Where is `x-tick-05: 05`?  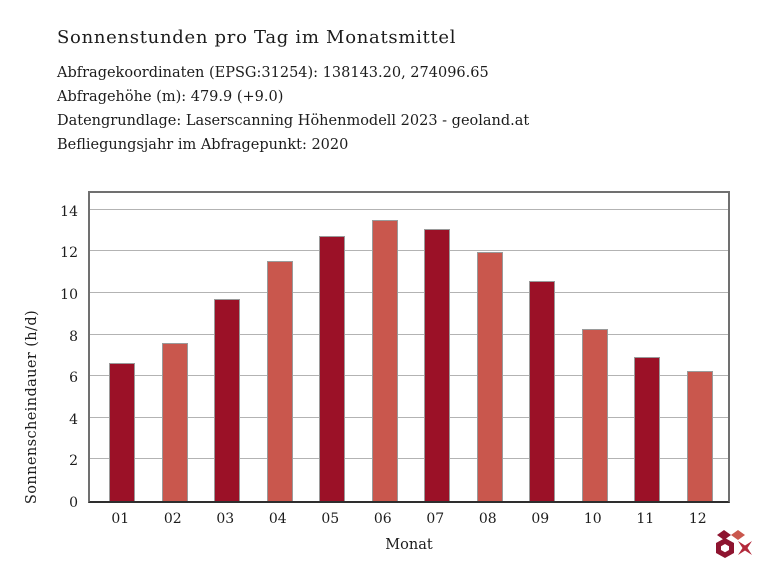 x-tick-05: 05 is located at coordinates (330, 519).